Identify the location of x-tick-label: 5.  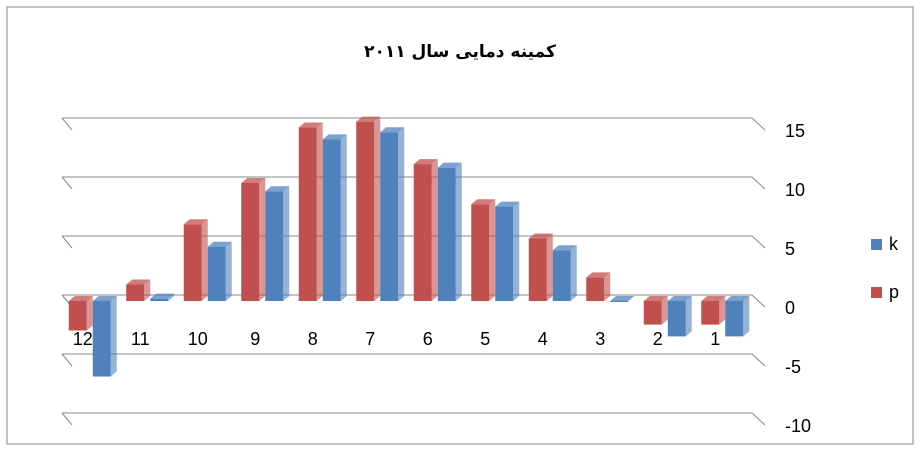
(485, 339).